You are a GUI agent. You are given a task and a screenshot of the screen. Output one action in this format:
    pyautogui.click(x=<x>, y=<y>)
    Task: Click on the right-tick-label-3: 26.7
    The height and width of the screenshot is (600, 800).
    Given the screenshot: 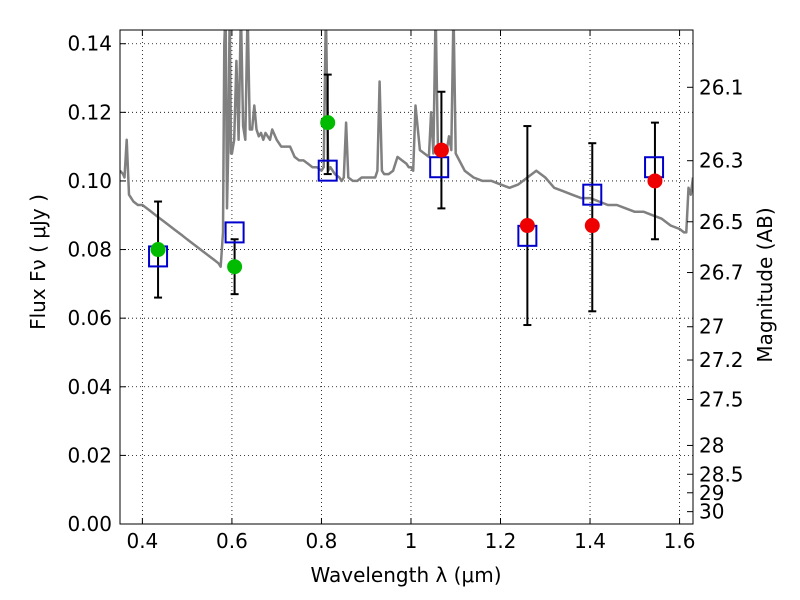 What is the action you would take?
    pyautogui.click(x=721, y=273)
    